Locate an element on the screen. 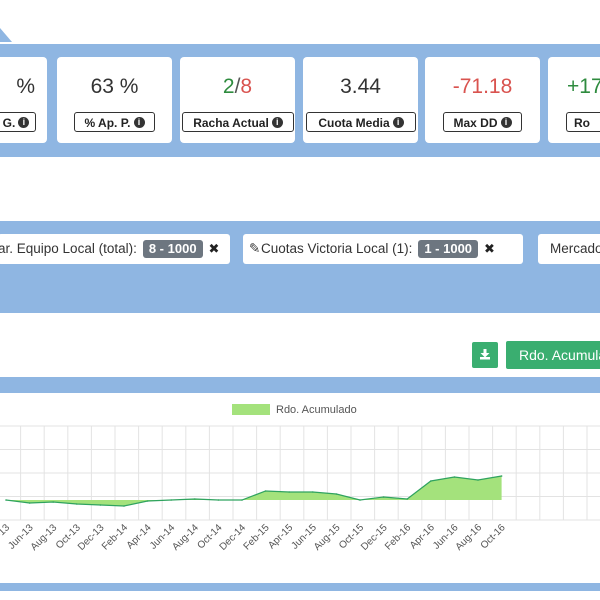  stat-label-button: G. i is located at coordinates (18, 122).